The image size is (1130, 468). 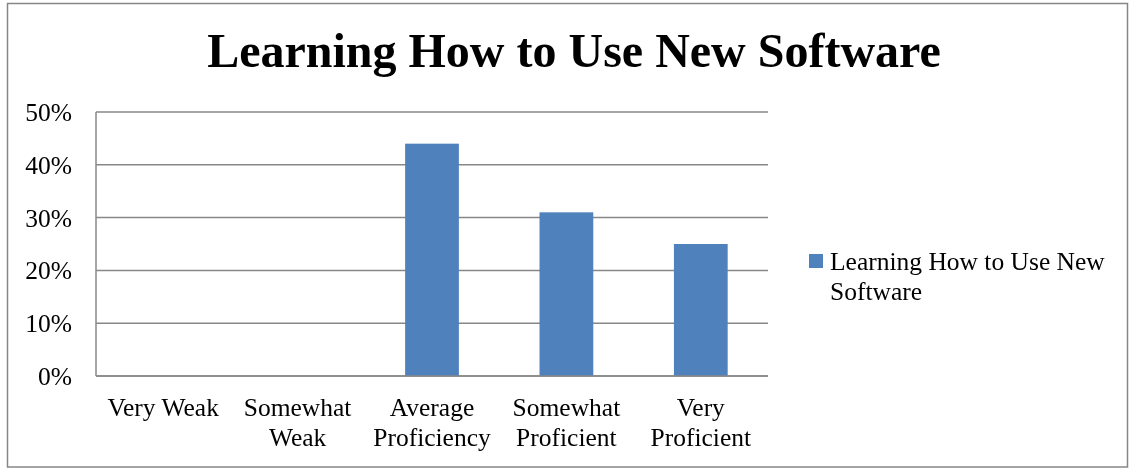 What do you see at coordinates (48, 218) in the screenshot?
I see `y-tick-label: 30%` at bounding box center [48, 218].